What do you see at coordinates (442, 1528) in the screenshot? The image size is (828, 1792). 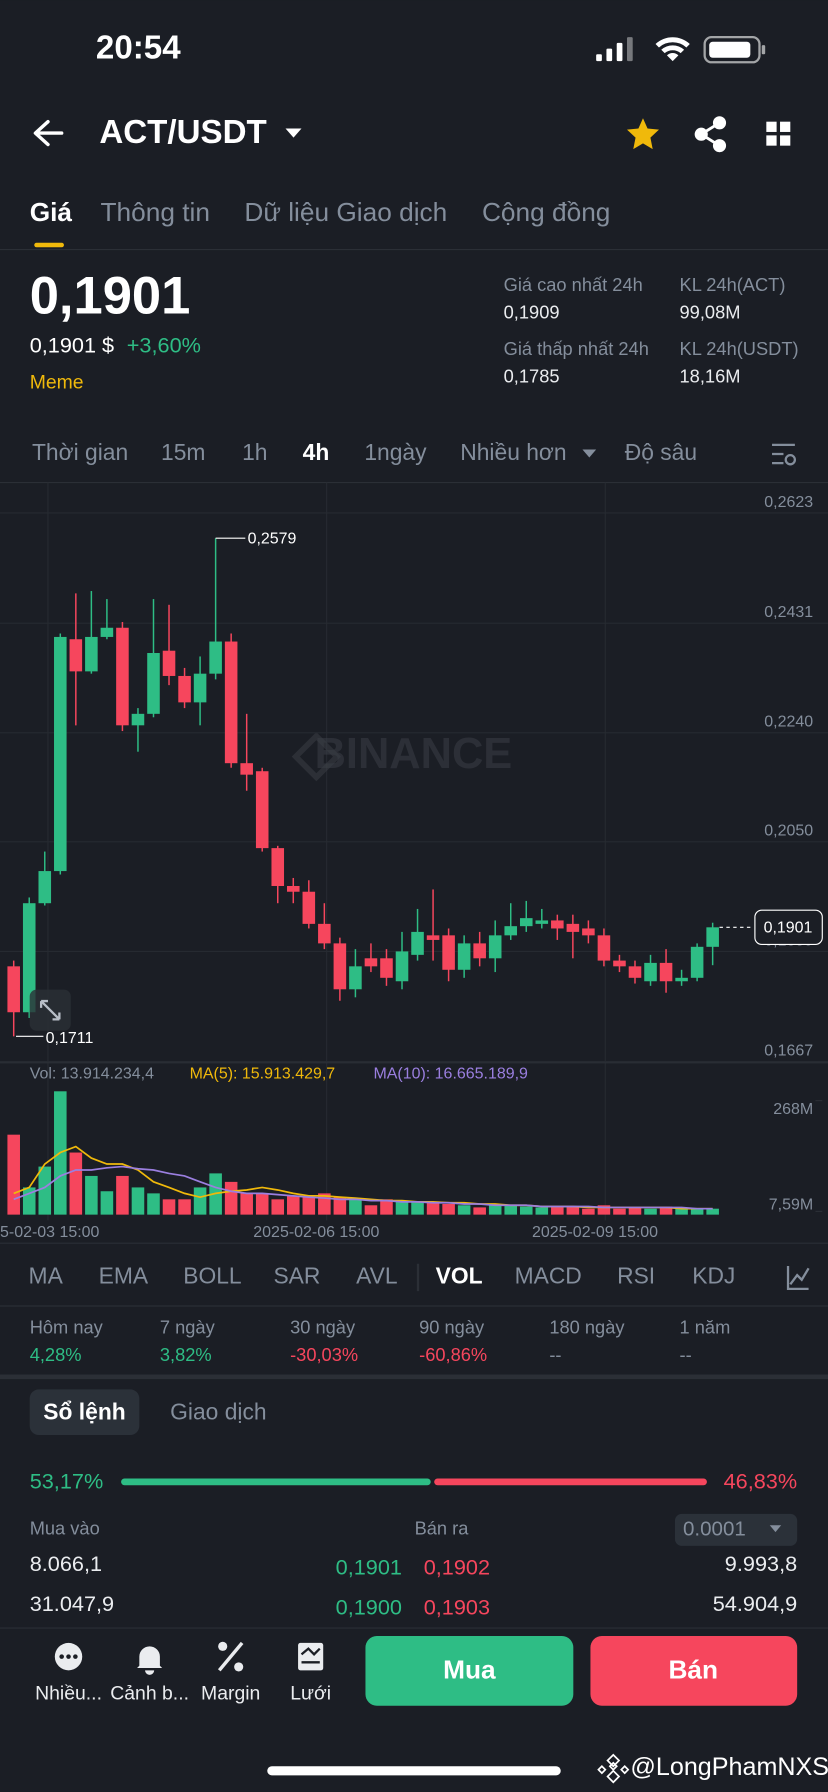 I see `book-header: Bán ra` at bounding box center [442, 1528].